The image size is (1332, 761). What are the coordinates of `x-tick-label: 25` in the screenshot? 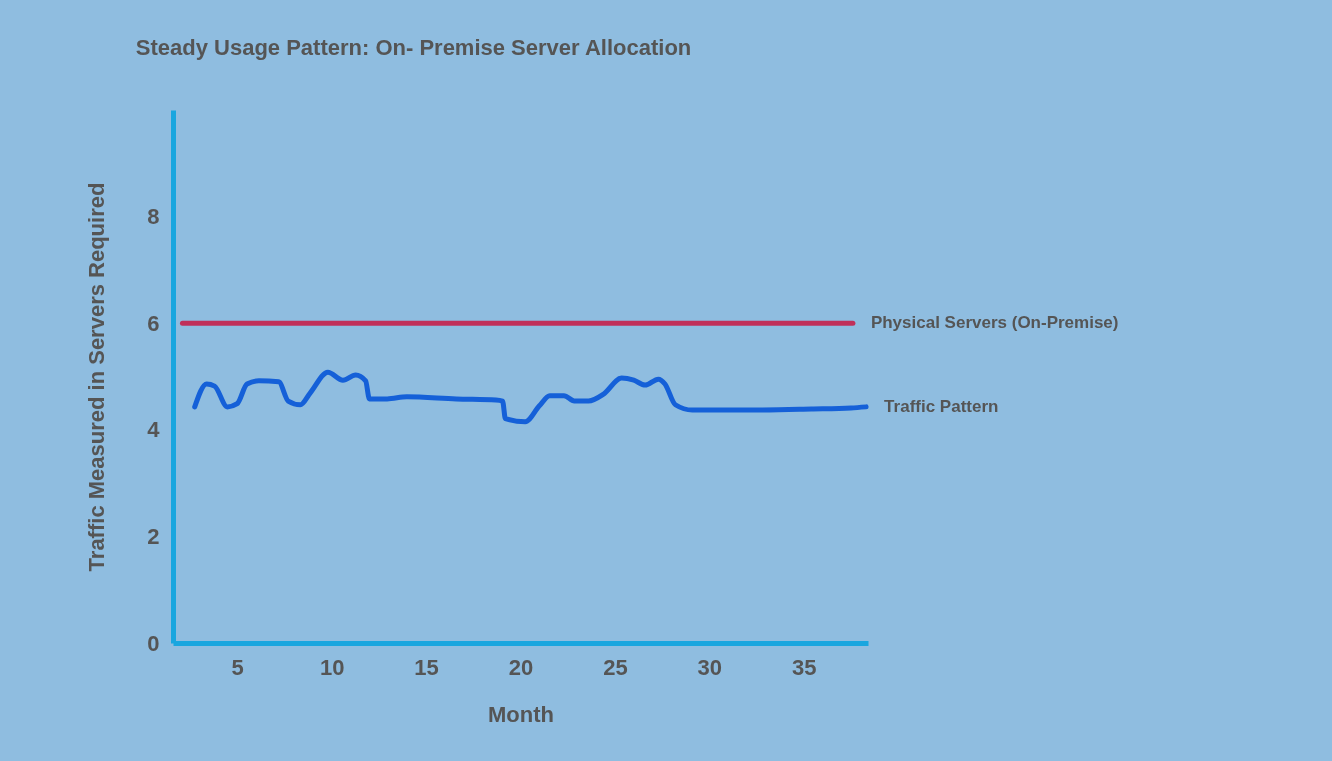 It's located at (615, 667).